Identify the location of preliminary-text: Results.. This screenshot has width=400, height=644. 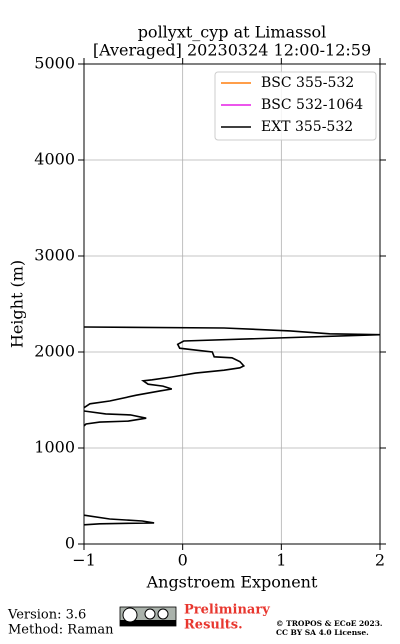
(213, 625).